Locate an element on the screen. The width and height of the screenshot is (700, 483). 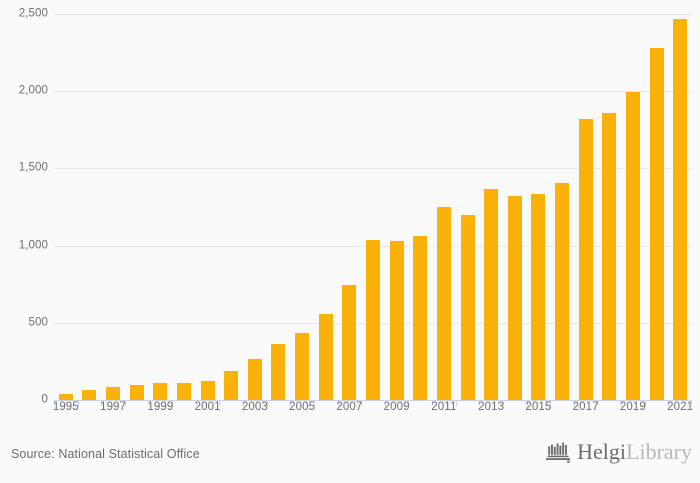
x-tick-label: 1997 is located at coordinates (113, 407).